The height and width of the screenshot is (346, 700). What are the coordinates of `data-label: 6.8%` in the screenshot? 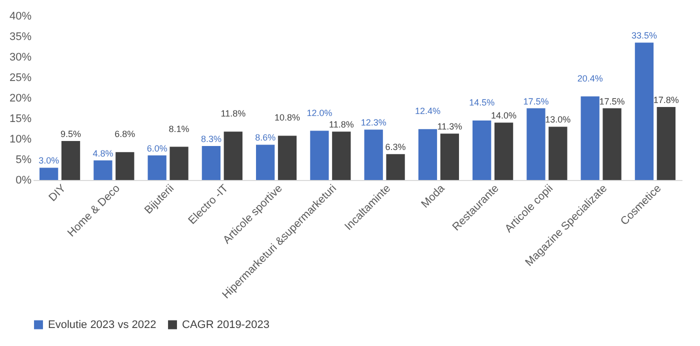 It's located at (125, 134).